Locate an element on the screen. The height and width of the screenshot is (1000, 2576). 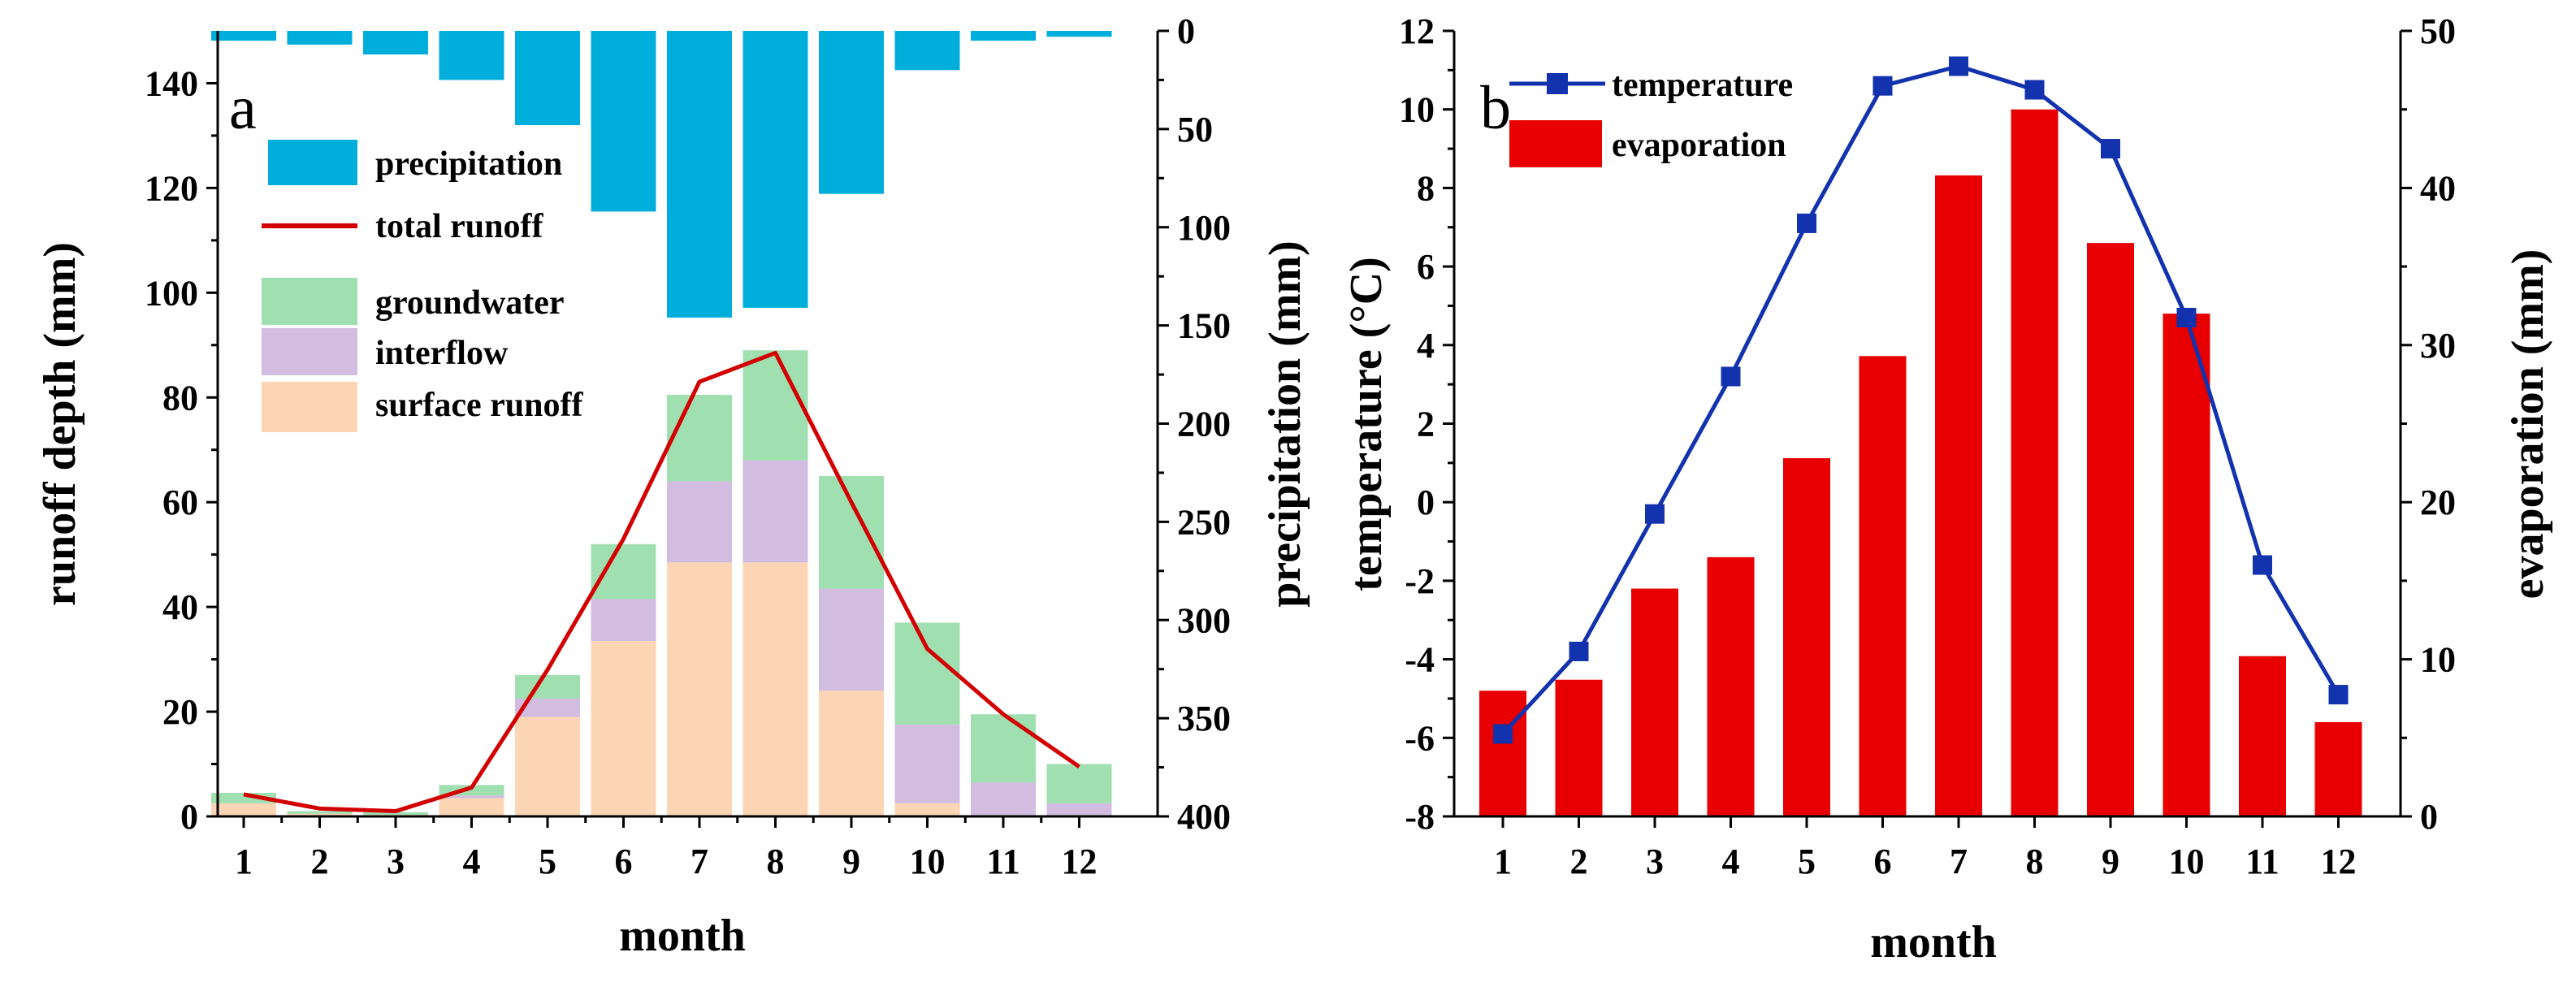
y2-axis-label-b: evaporation (mm) is located at coordinates (2528, 425).